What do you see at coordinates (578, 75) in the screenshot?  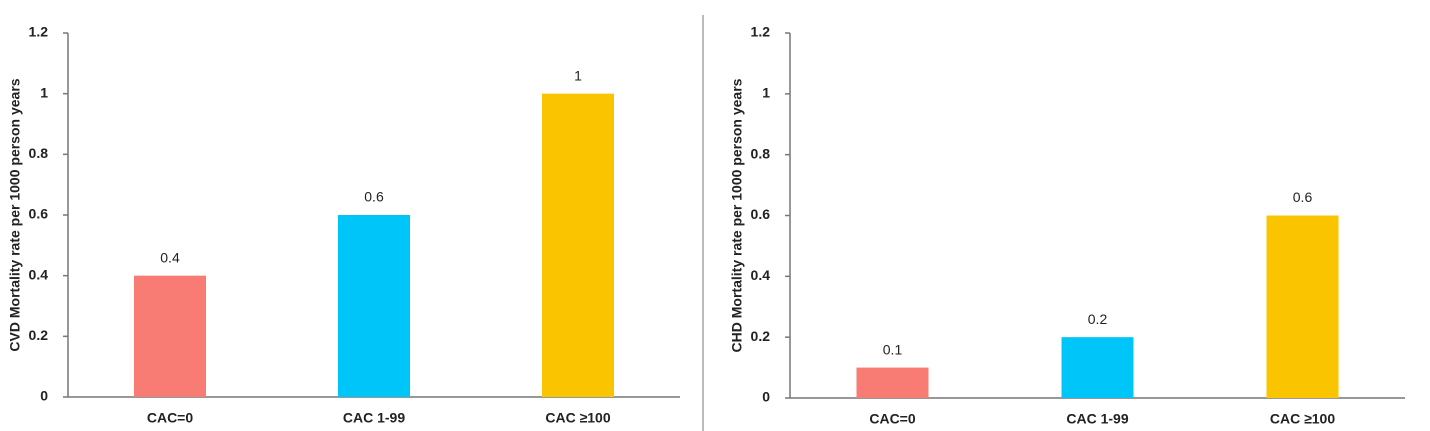 I see `value-label: 1` at bounding box center [578, 75].